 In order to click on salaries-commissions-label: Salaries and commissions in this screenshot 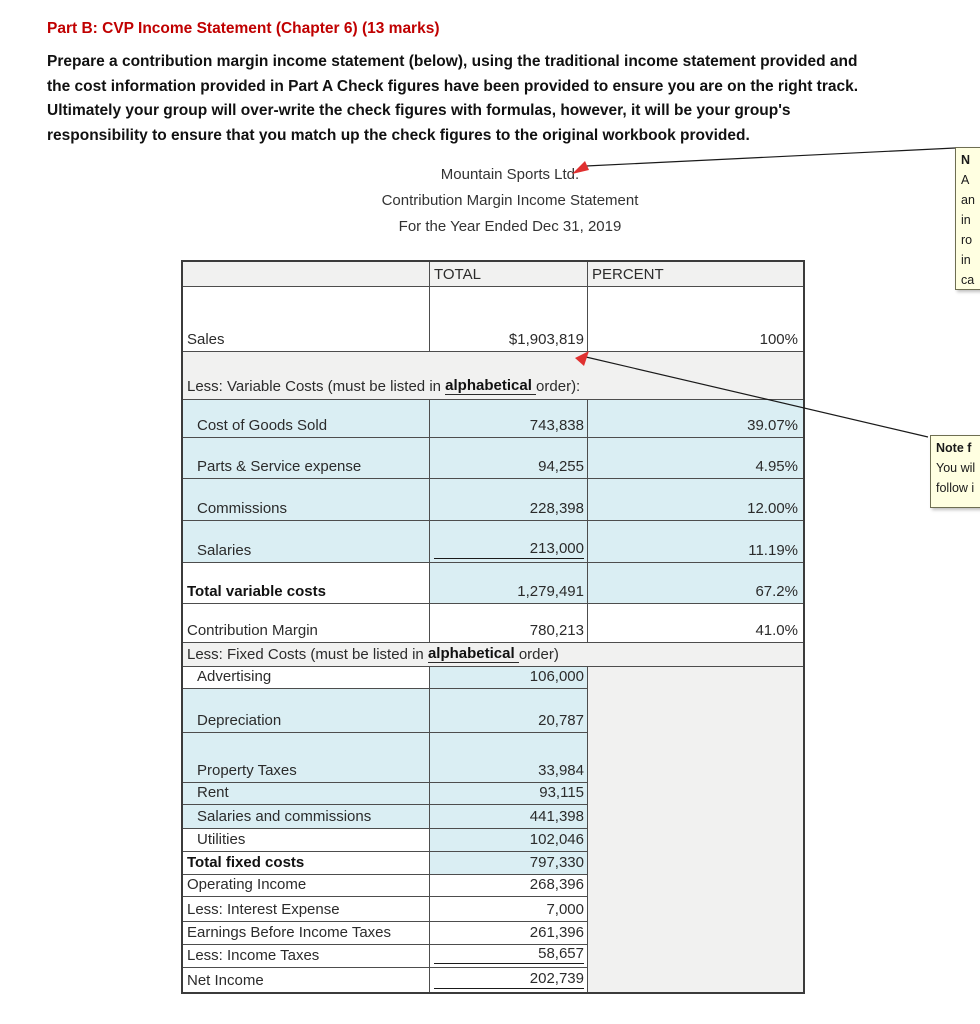, I will do `click(306, 817)`.